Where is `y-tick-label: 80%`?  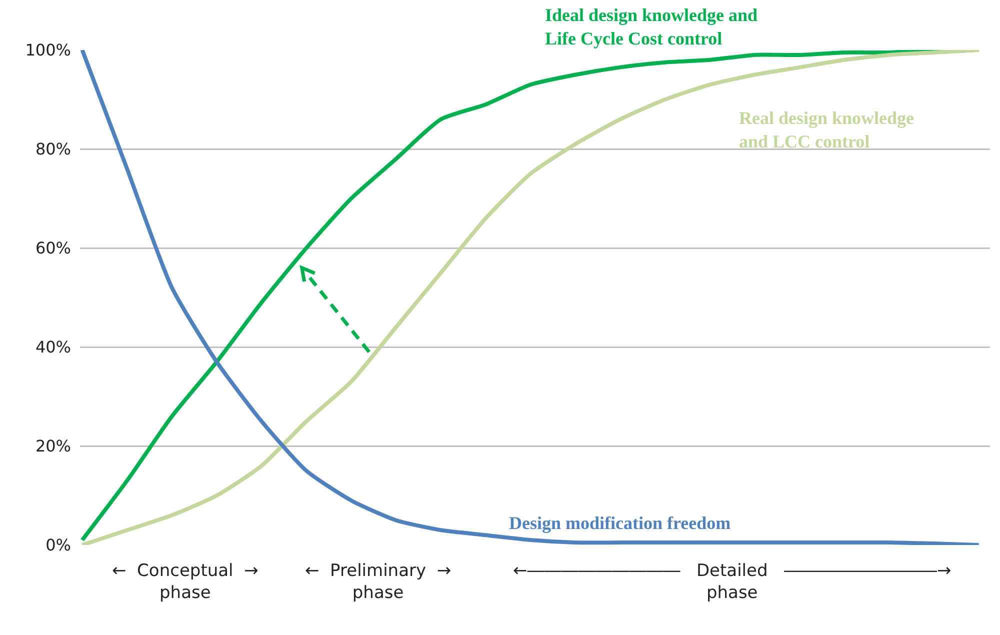 y-tick-label: 80% is located at coordinates (53, 149).